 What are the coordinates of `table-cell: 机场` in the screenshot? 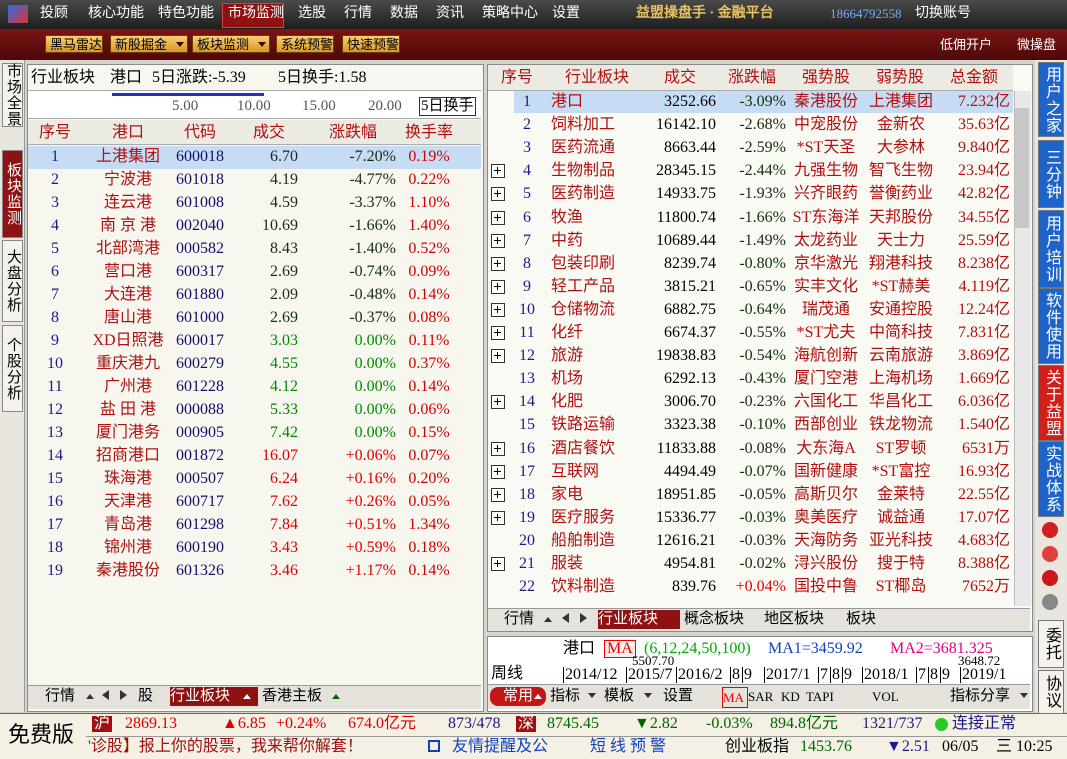 It's located at (567, 379).